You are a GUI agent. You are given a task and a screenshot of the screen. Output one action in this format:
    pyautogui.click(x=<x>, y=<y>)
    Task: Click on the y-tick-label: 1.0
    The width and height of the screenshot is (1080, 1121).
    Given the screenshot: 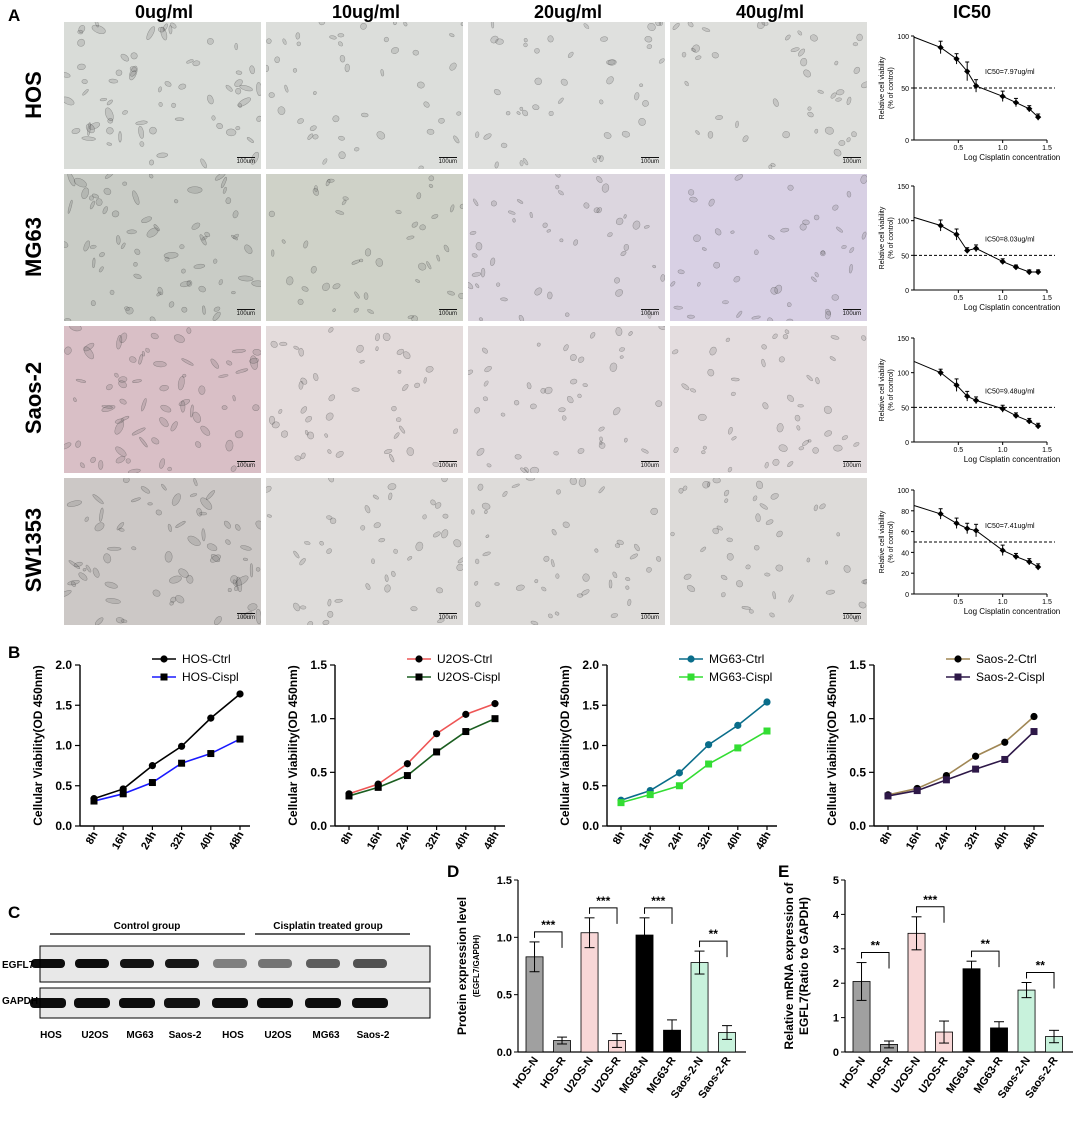 What is the action you would take?
    pyautogui.click(x=63, y=746)
    